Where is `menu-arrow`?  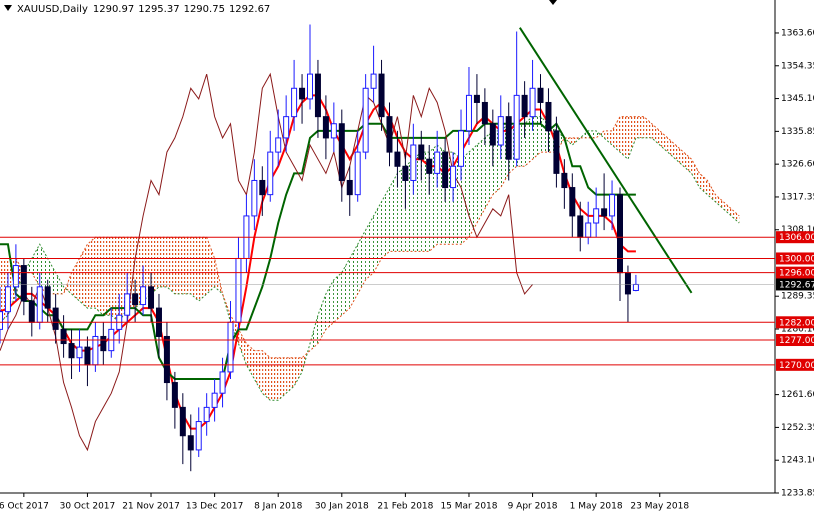
menu-arrow is located at coordinates (8, 8).